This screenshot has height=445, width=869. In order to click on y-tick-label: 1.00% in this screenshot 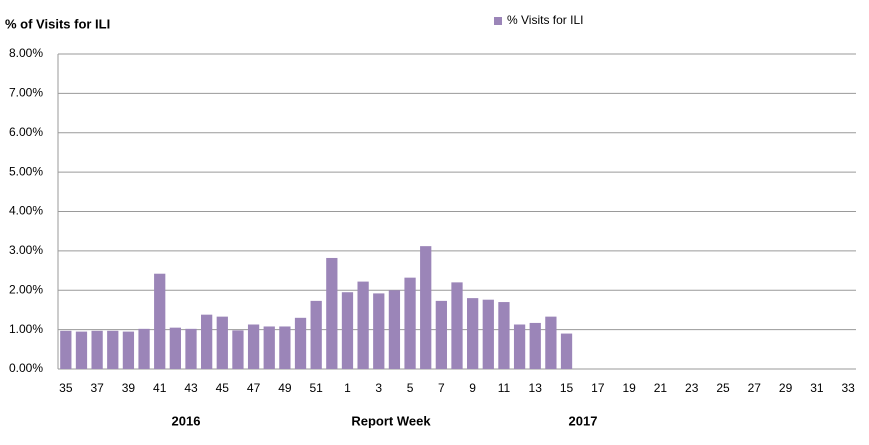, I will do `click(26, 329)`.